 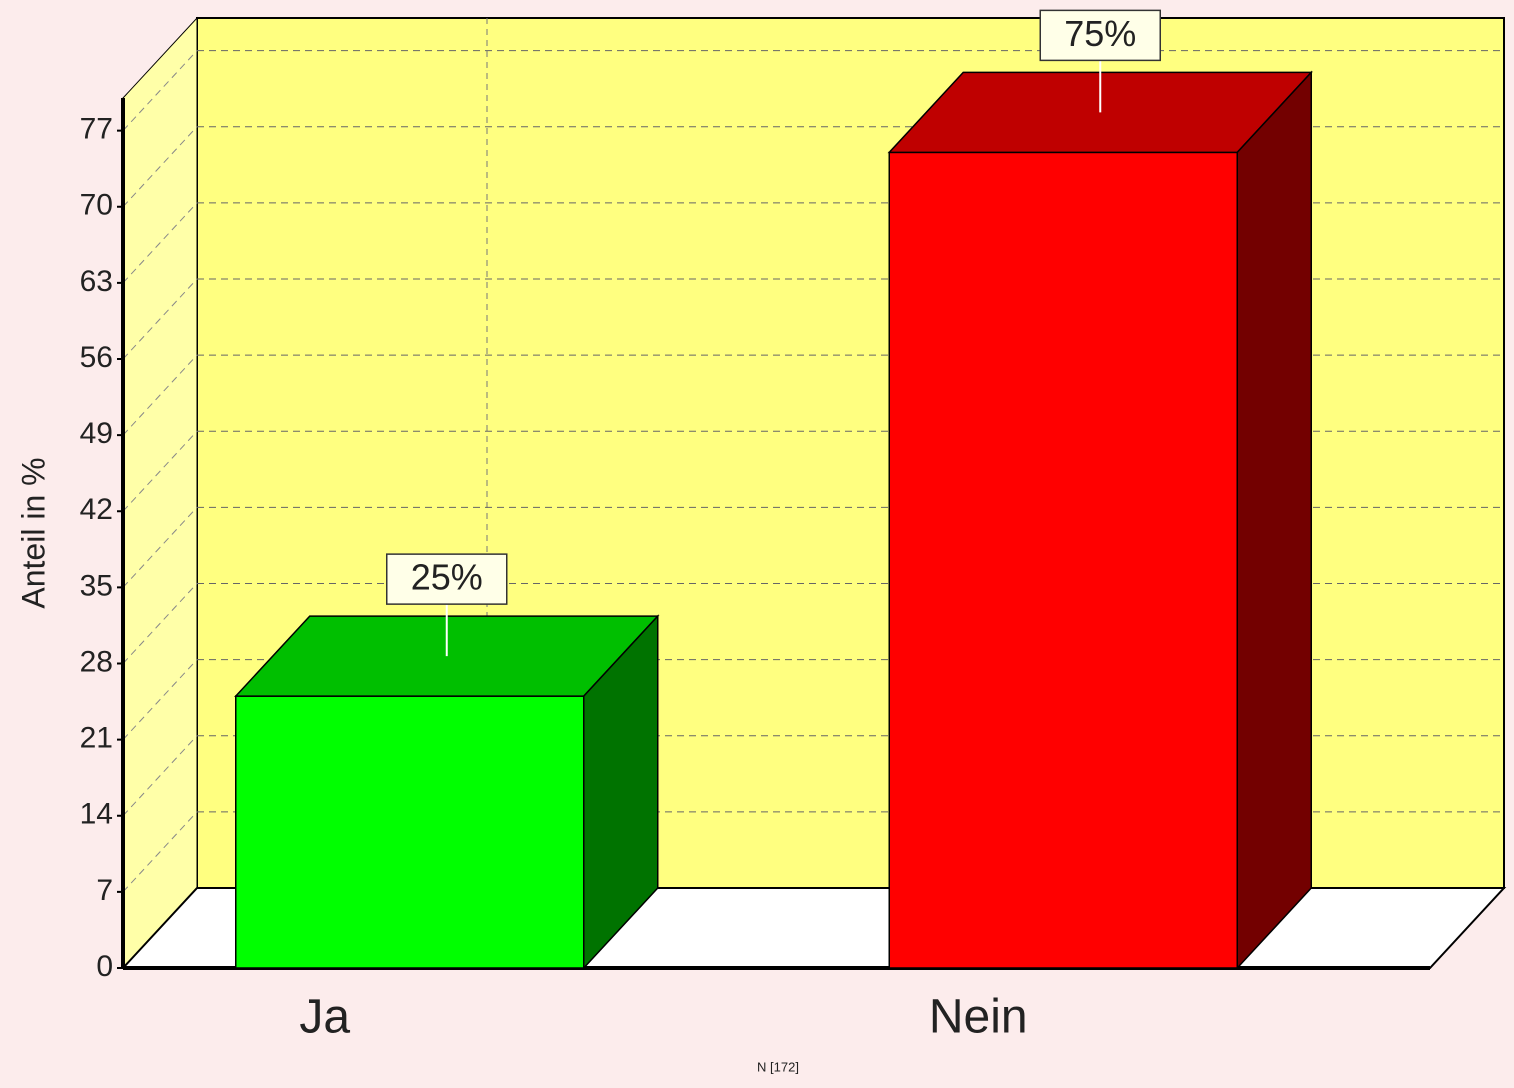 What do you see at coordinates (104, 890) in the screenshot?
I see `y-tick-label: 7` at bounding box center [104, 890].